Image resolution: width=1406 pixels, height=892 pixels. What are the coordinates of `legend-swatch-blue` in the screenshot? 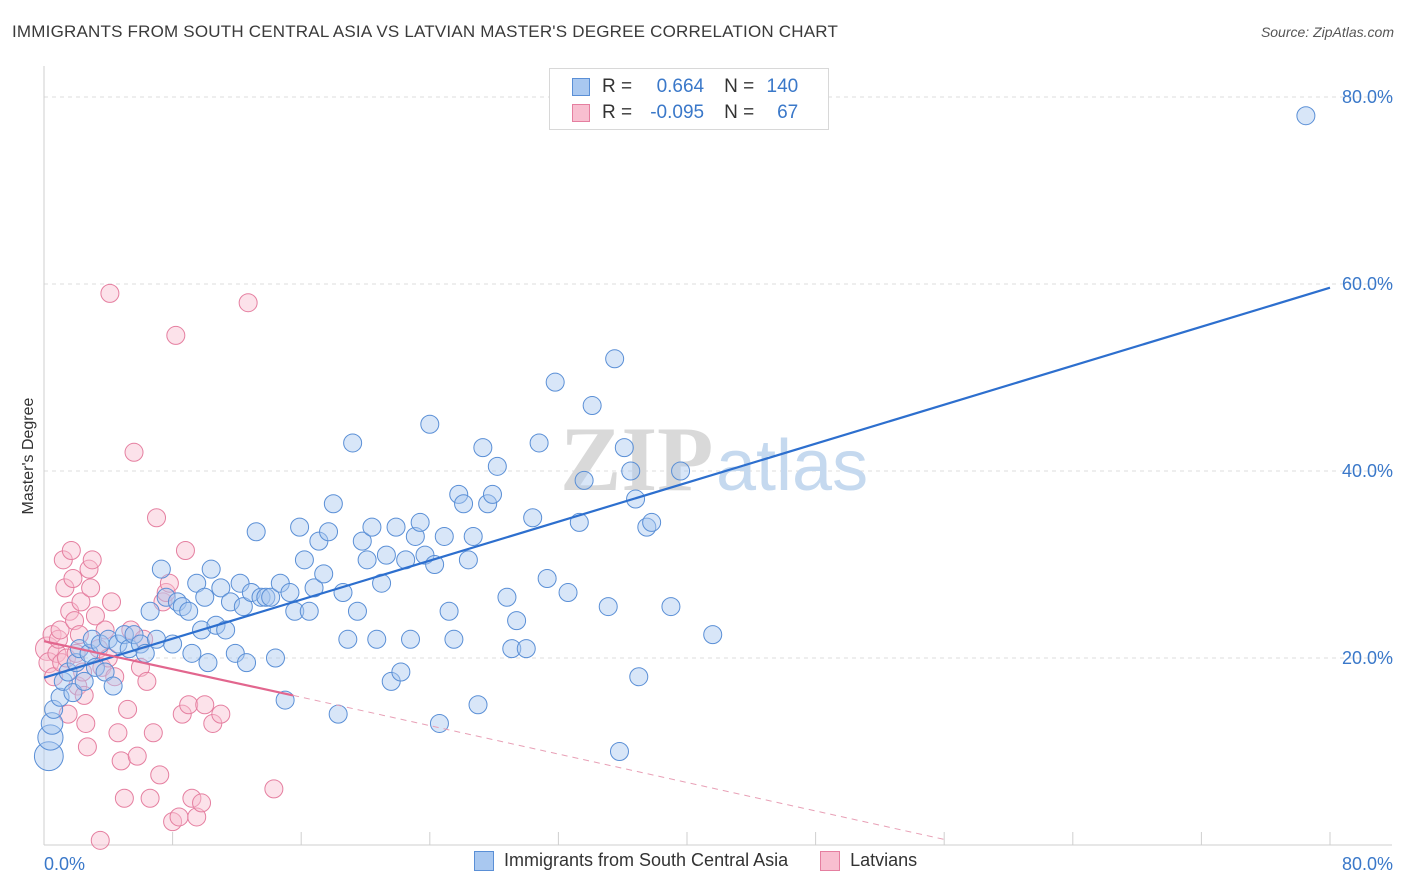 It's located at (581, 87).